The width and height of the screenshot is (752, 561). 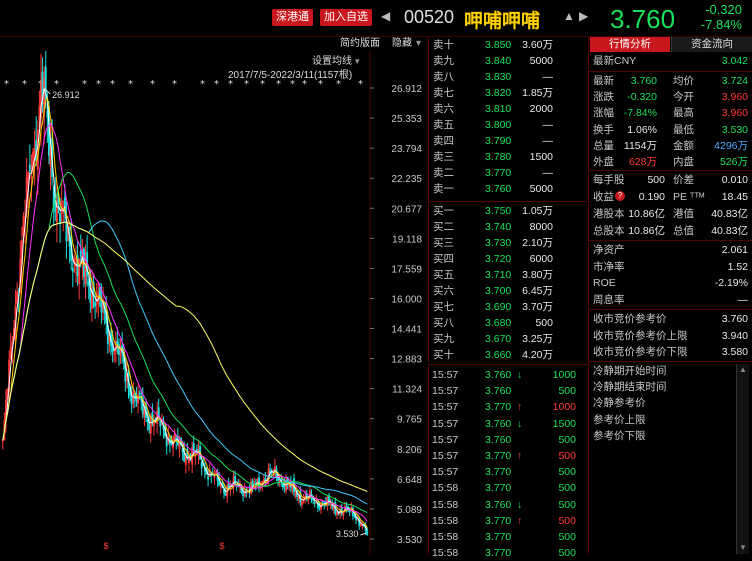 What do you see at coordinates (541, 157) in the screenshot?
I see `level-volume: 1500` at bounding box center [541, 157].